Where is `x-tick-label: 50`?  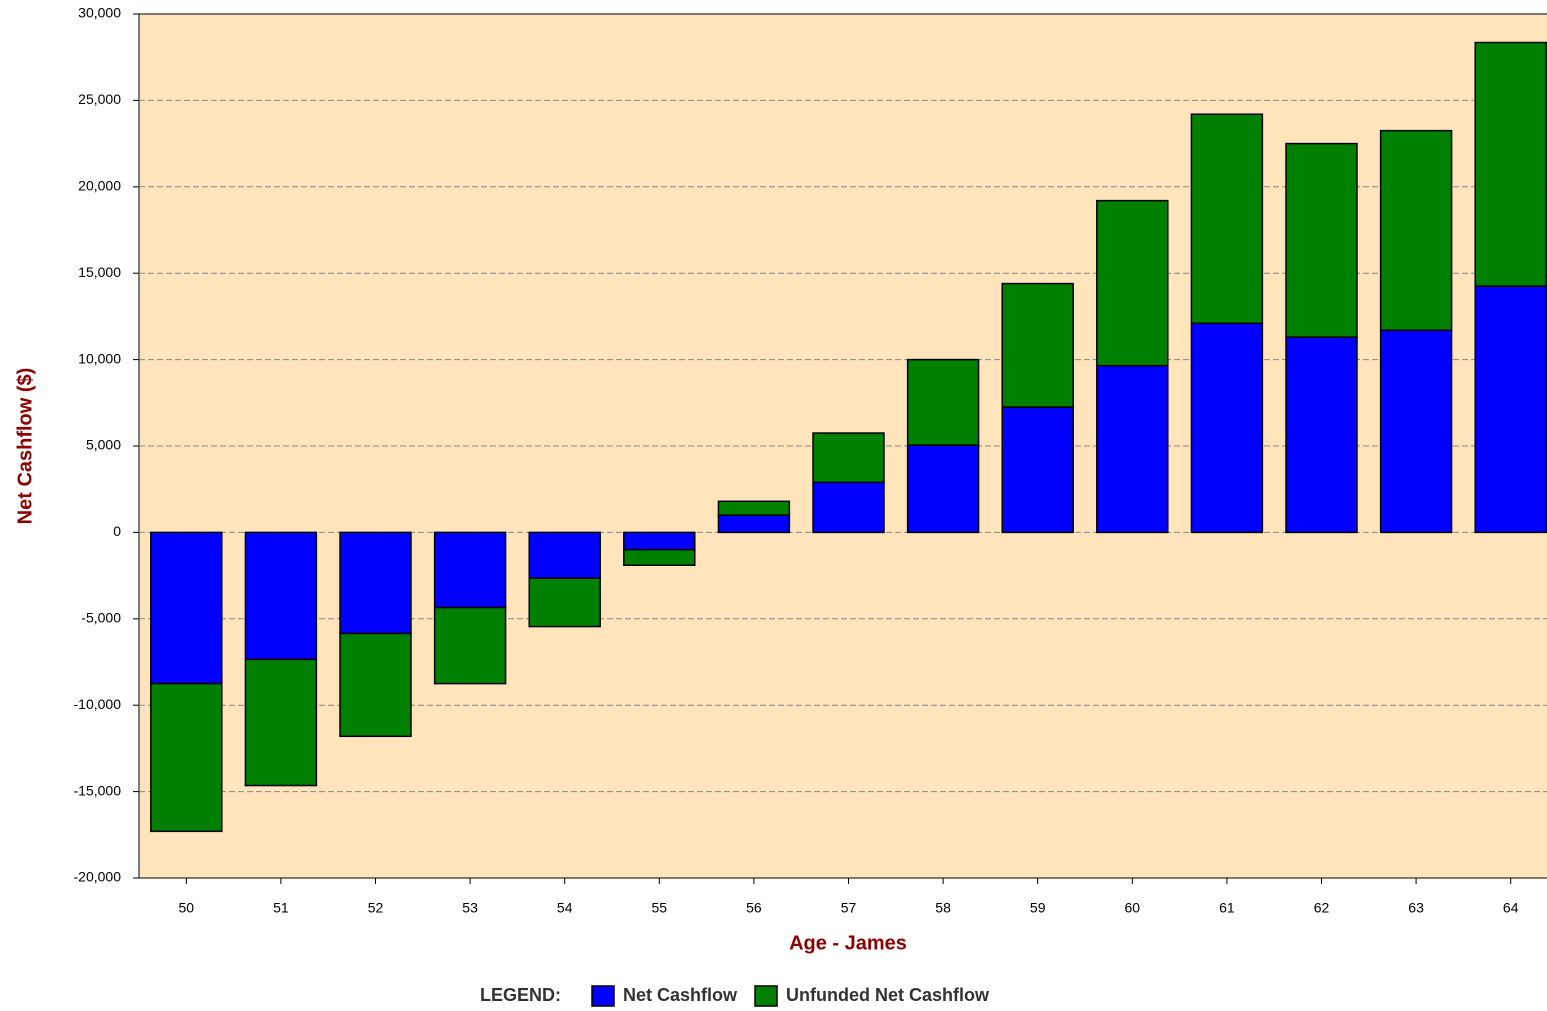 x-tick-label: 50 is located at coordinates (187, 908).